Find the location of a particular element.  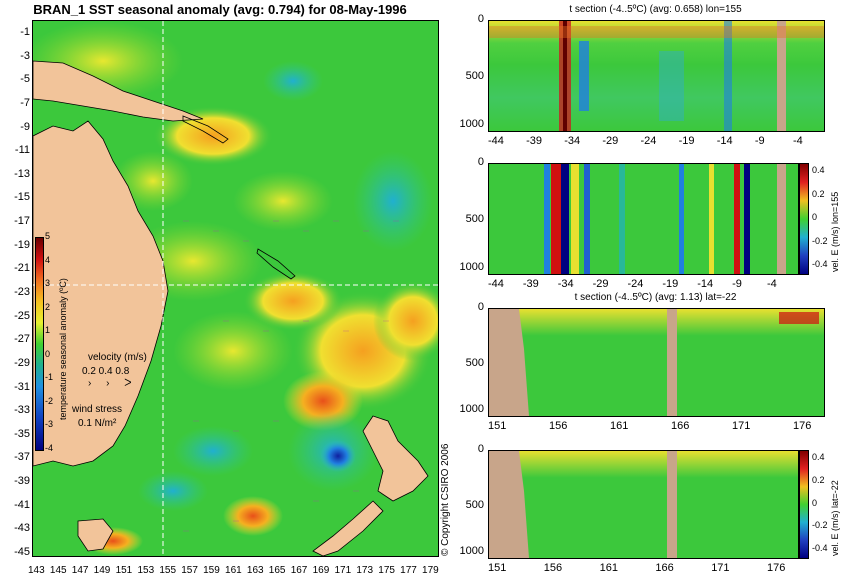

lon-tick: 153 is located at coordinates (146, 570).